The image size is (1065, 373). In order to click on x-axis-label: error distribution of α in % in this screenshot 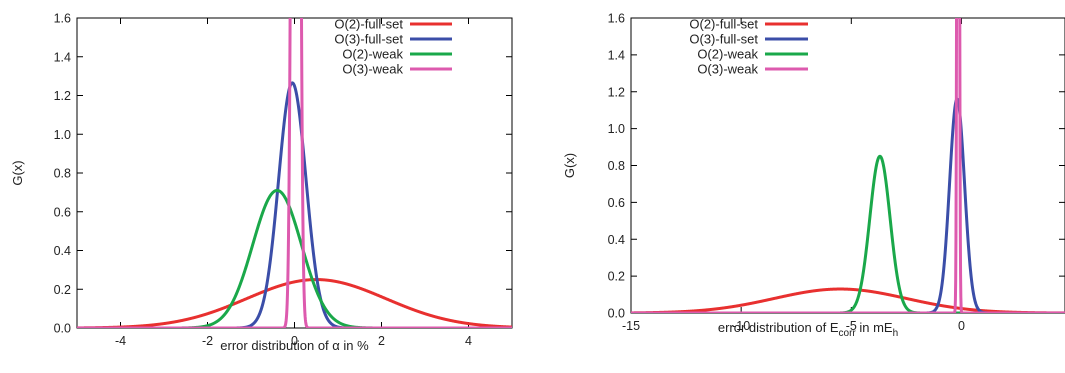, I will do `click(294, 345)`.